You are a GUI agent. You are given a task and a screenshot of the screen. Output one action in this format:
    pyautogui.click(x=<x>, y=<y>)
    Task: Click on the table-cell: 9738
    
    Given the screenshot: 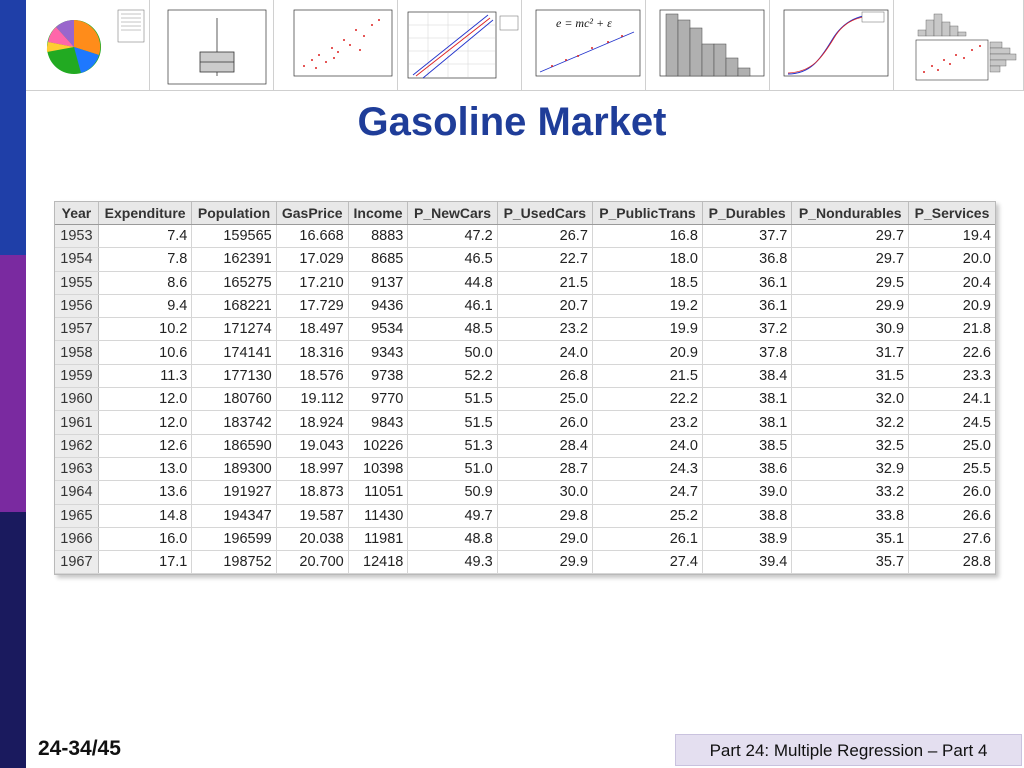 What is the action you would take?
    pyautogui.click(x=378, y=376)
    